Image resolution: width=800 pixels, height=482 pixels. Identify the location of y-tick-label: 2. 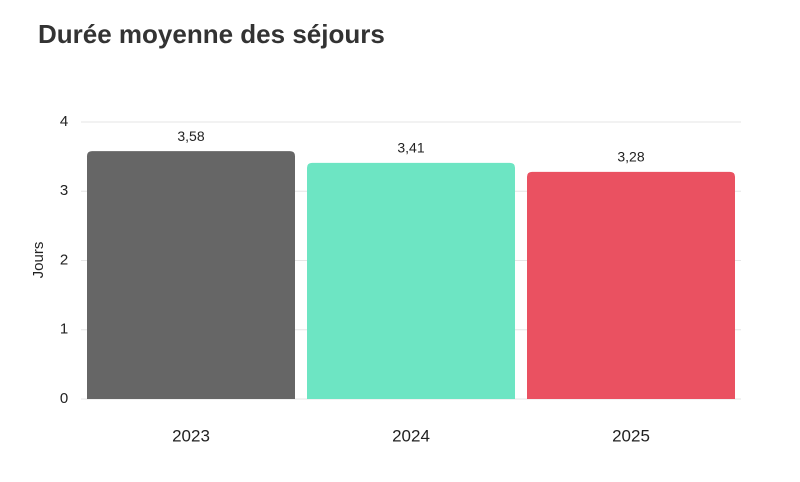
(64, 259).